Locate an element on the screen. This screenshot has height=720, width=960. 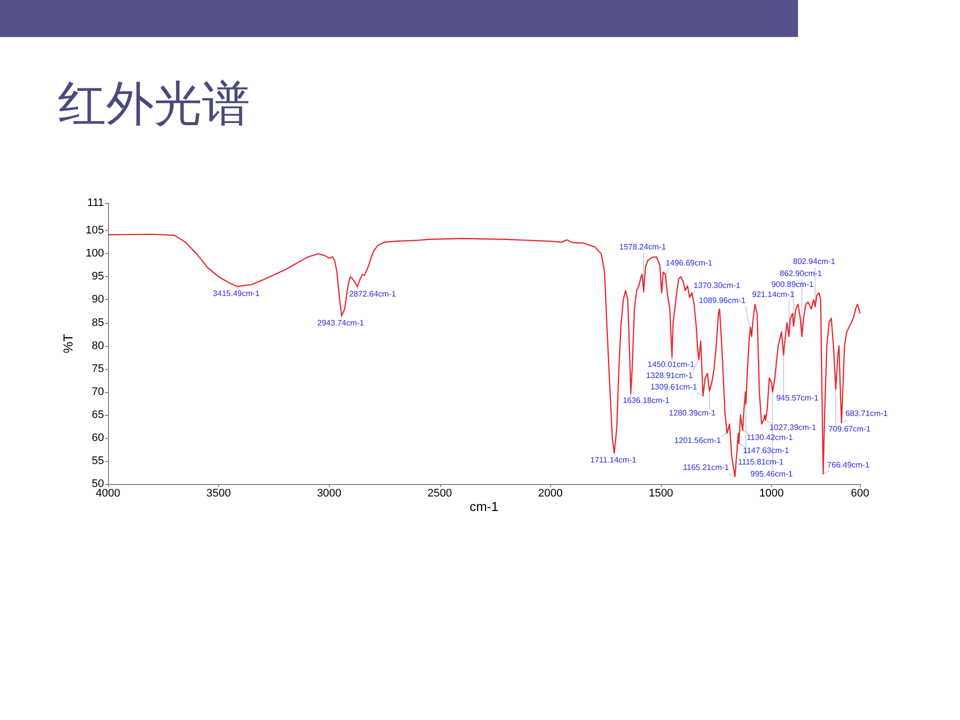
annotation: 1280.39cm-1 is located at coordinates (692, 413).